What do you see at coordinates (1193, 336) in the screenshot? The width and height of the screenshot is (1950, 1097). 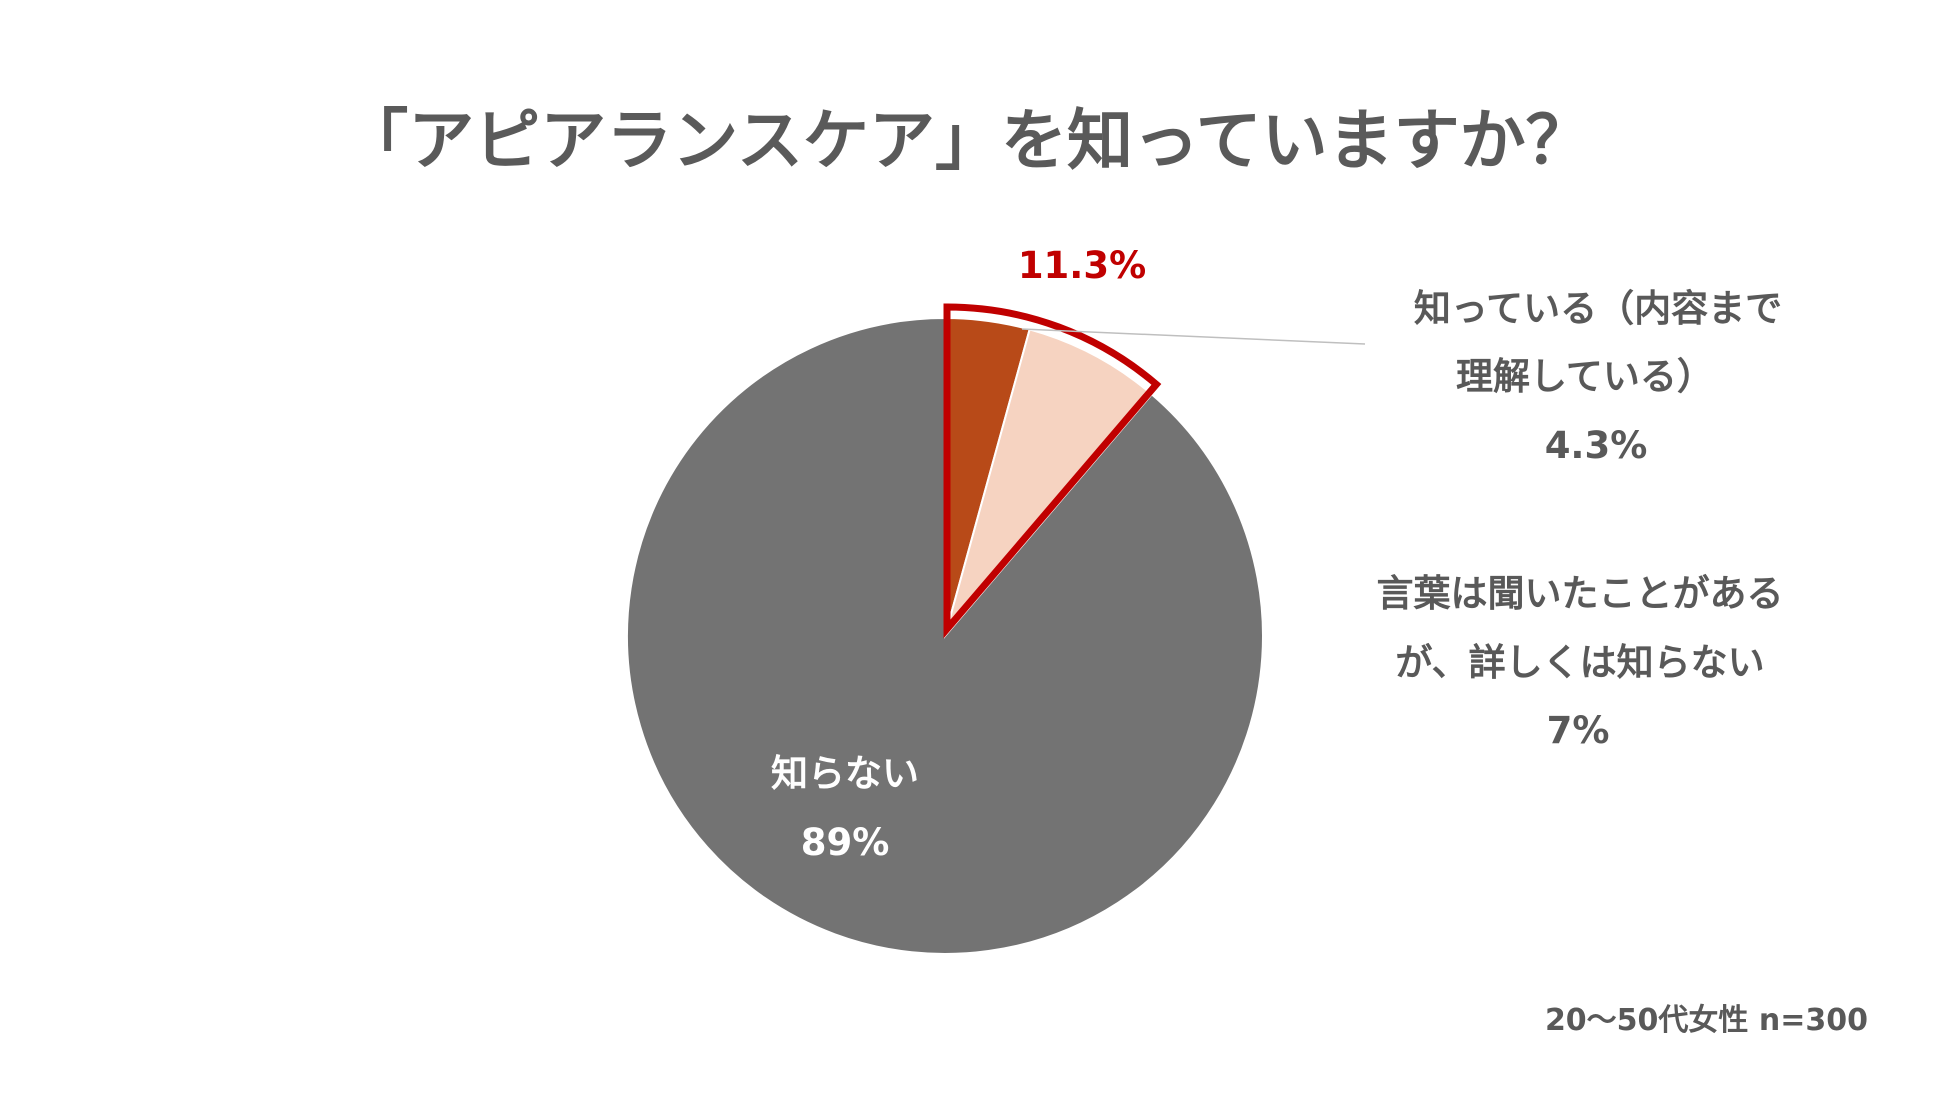 I see `leader-line` at bounding box center [1193, 336].